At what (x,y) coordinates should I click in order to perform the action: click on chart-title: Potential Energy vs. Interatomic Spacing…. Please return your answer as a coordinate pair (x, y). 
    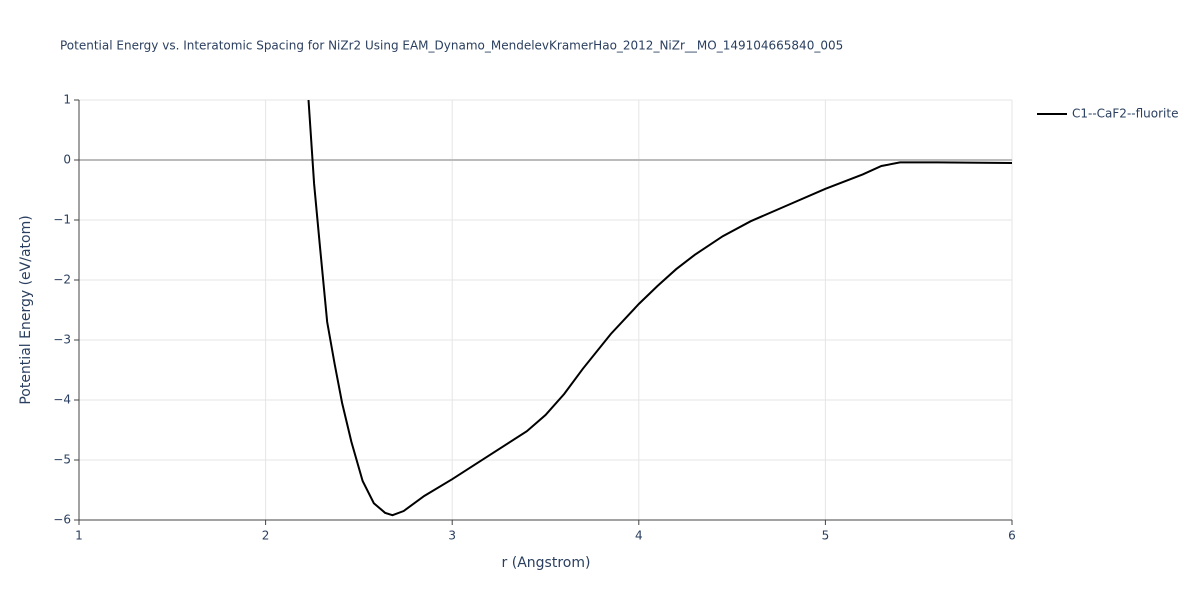
    Looking at the image, I should click on (451, 46).